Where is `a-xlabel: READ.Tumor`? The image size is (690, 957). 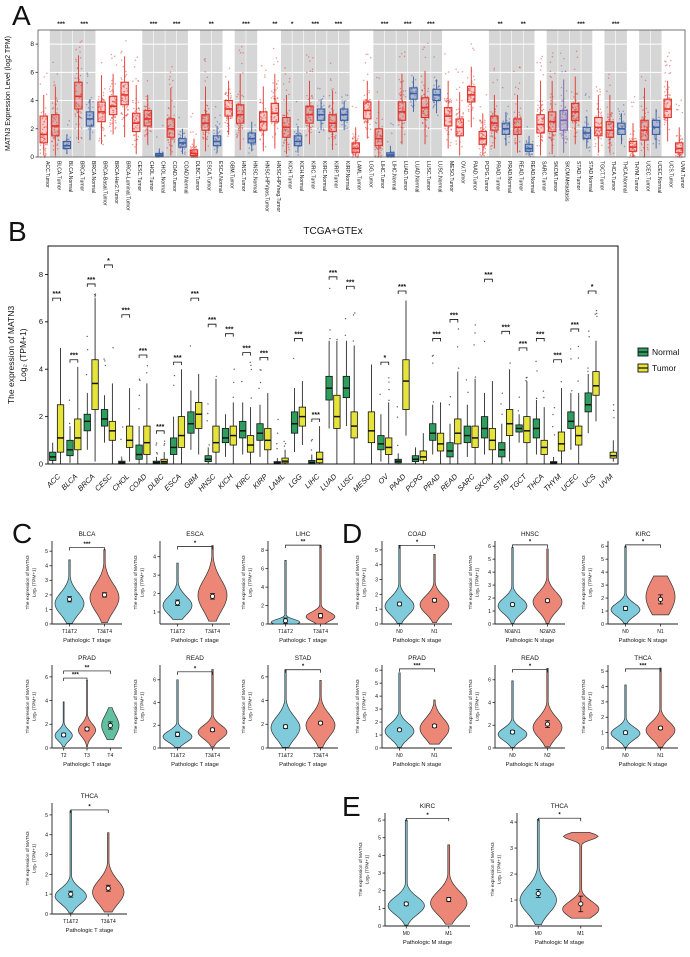
a-xlabel: READ.Tumor is located at coordinates (520, 176).